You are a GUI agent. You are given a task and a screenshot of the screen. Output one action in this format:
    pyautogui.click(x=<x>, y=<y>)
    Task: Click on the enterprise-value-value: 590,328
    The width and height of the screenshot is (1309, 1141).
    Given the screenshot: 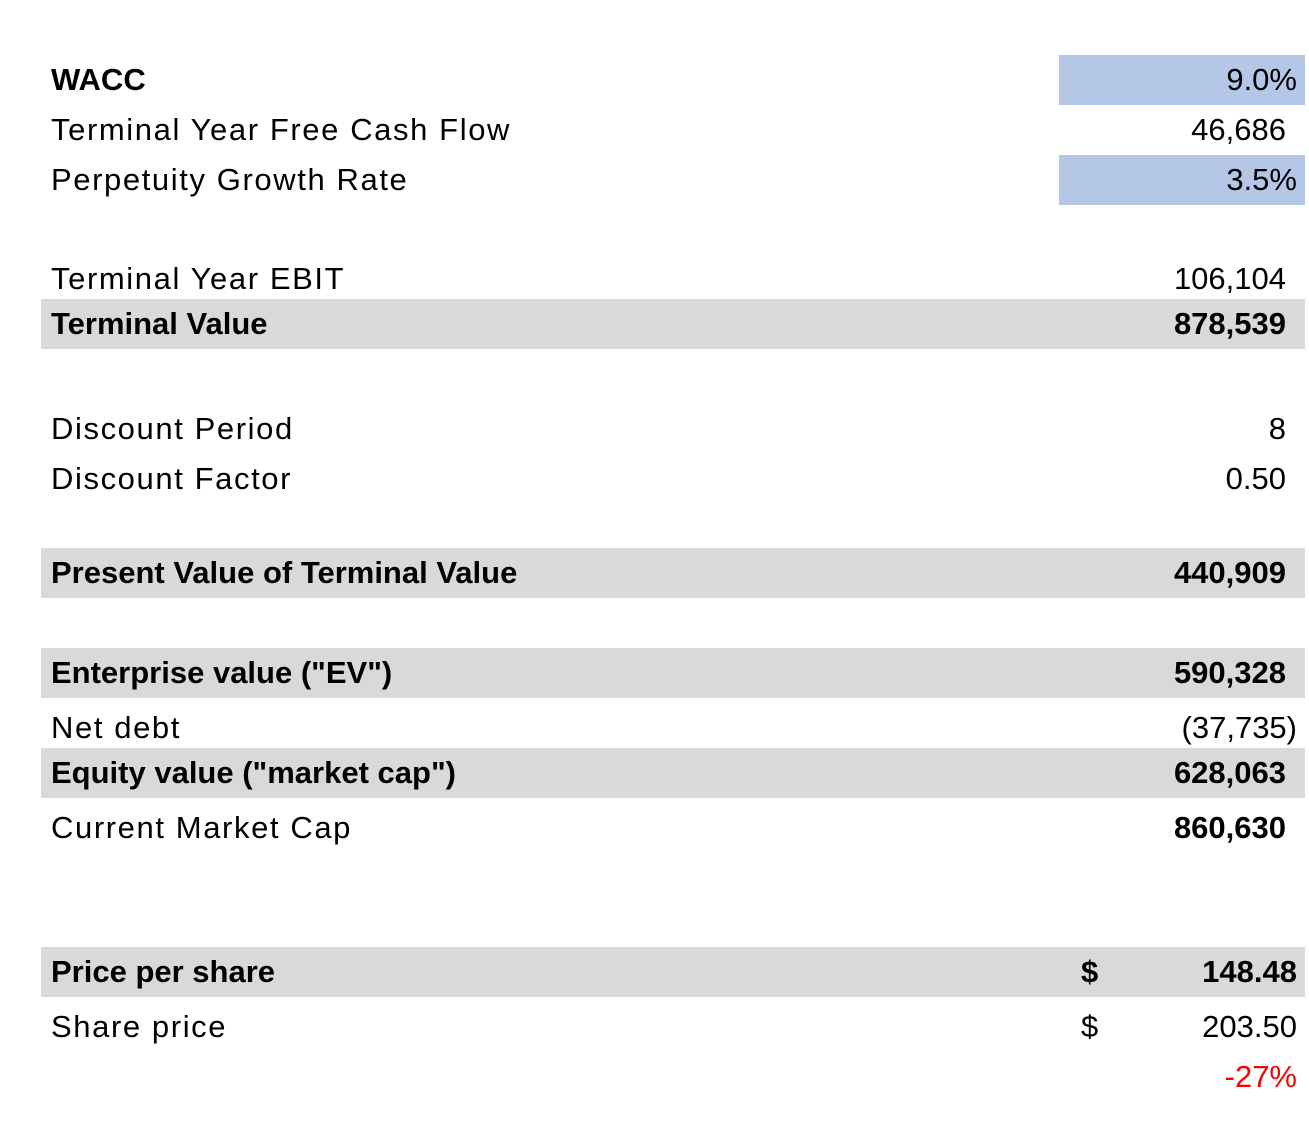 What is the action you would take?
    pyautogui.click(x=1229, y=672)
    